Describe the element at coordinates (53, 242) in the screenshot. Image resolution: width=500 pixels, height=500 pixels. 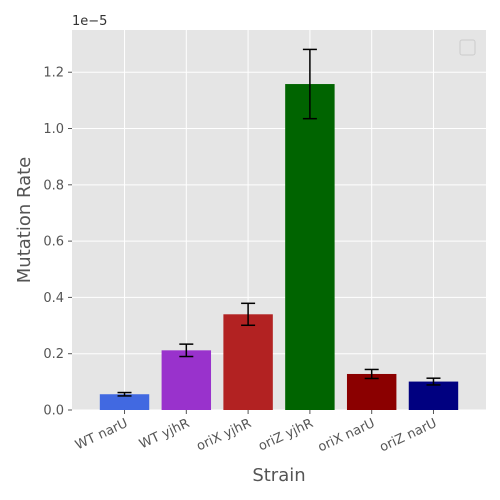
I see `y-tick-label: 0.6` at that location.